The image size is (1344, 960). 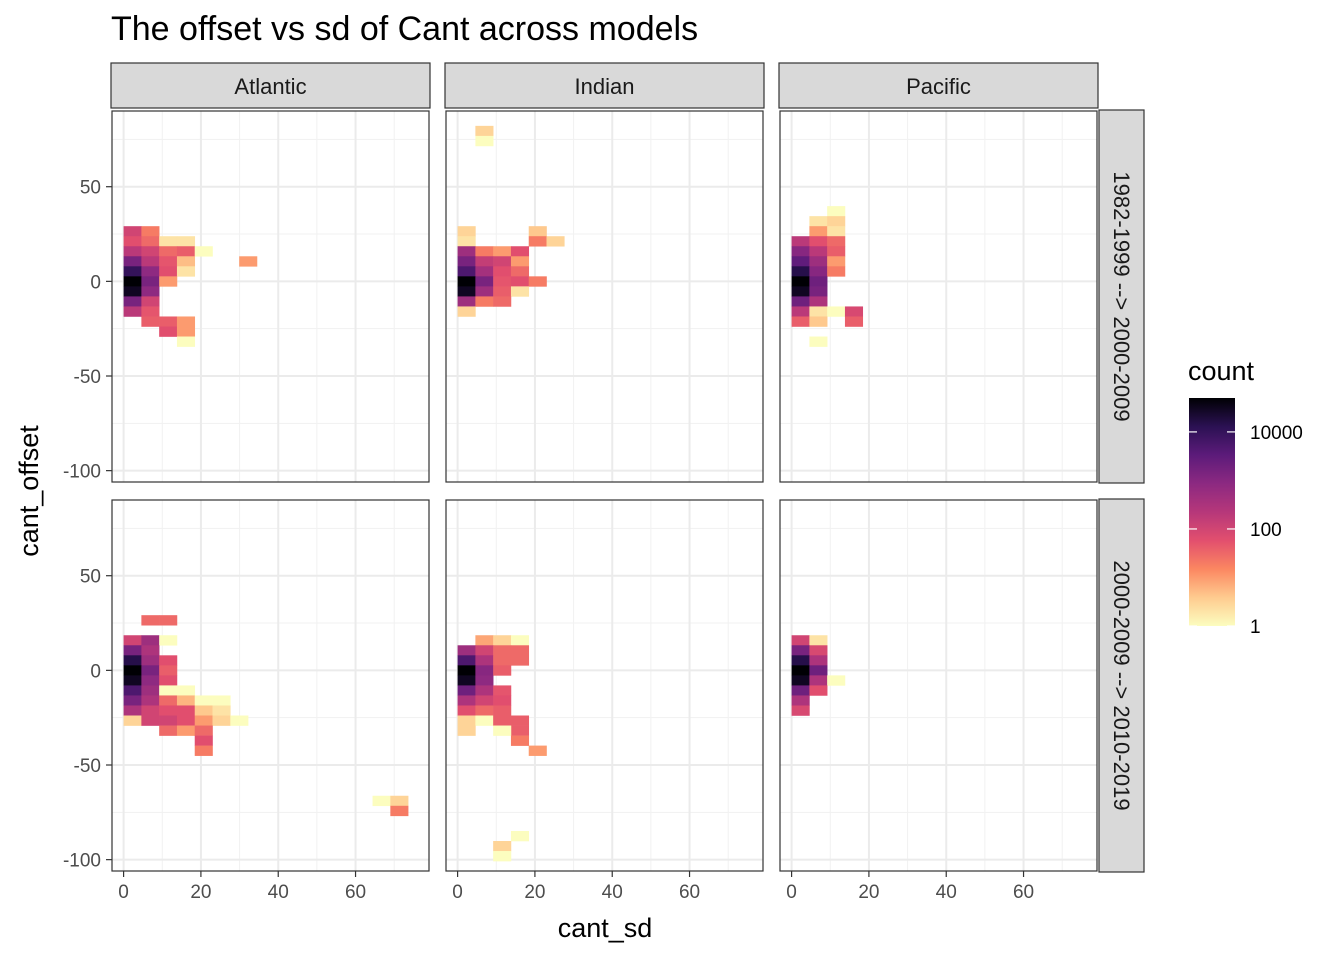 What do you see at coordinates (1266, 530) in the screenshot?
I see `legend-label: 100` at bounding box center [1266, 530].